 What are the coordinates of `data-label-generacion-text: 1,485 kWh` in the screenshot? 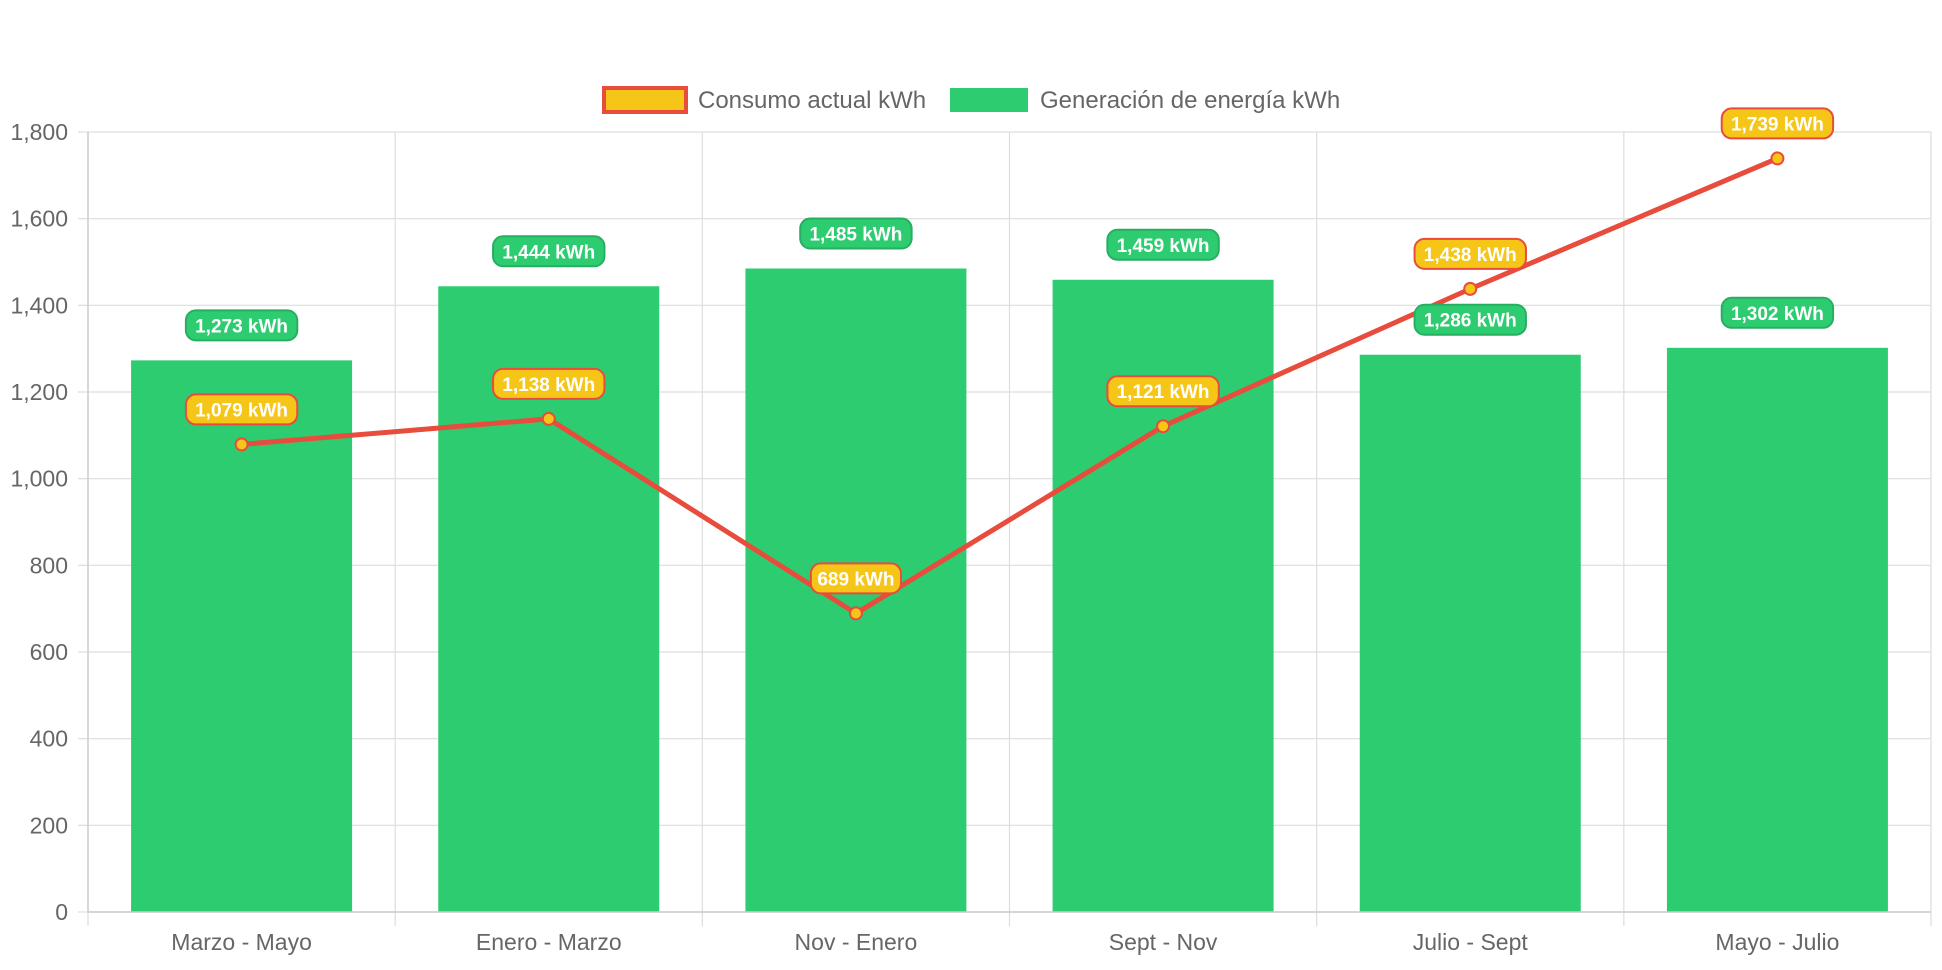 It's located at (855, 235).